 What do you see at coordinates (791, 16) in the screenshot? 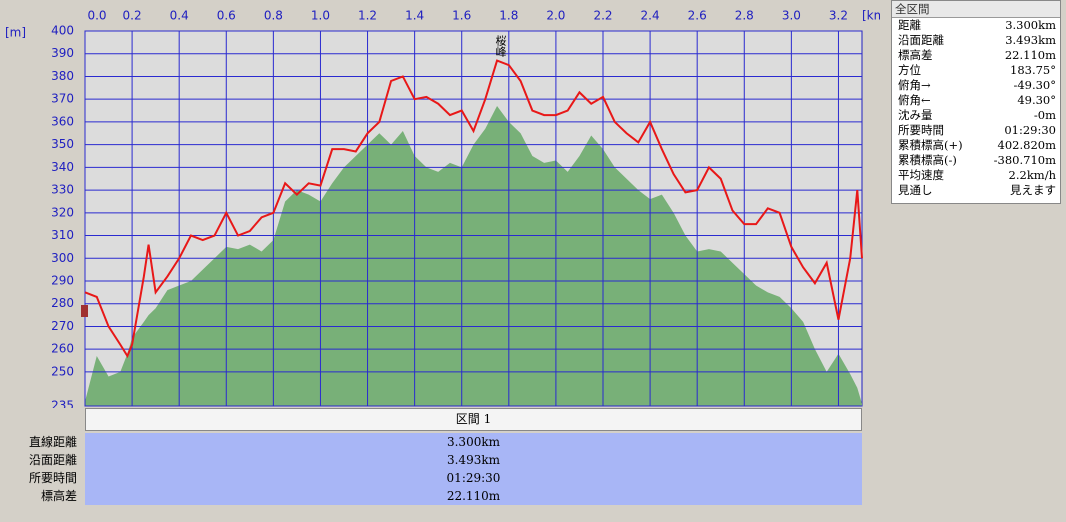
I see `x-tick-label: 3.0` at bounding box center [791, 16].